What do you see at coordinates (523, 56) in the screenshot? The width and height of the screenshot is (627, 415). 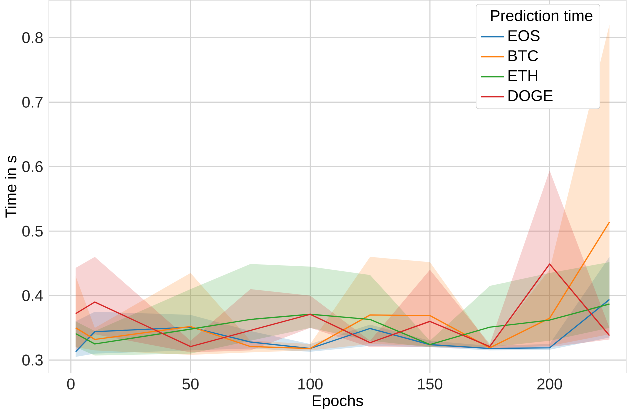 I see `legend-label: BTC` at bounding box center [523, 56].